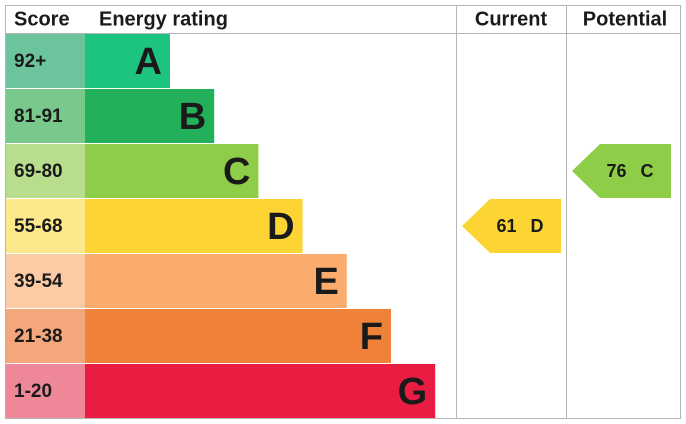 This screenshot has height=424, width=686. Describe the element at coordinates (413, 392) in the screenshot. I see `rating-letter: G` at that location.